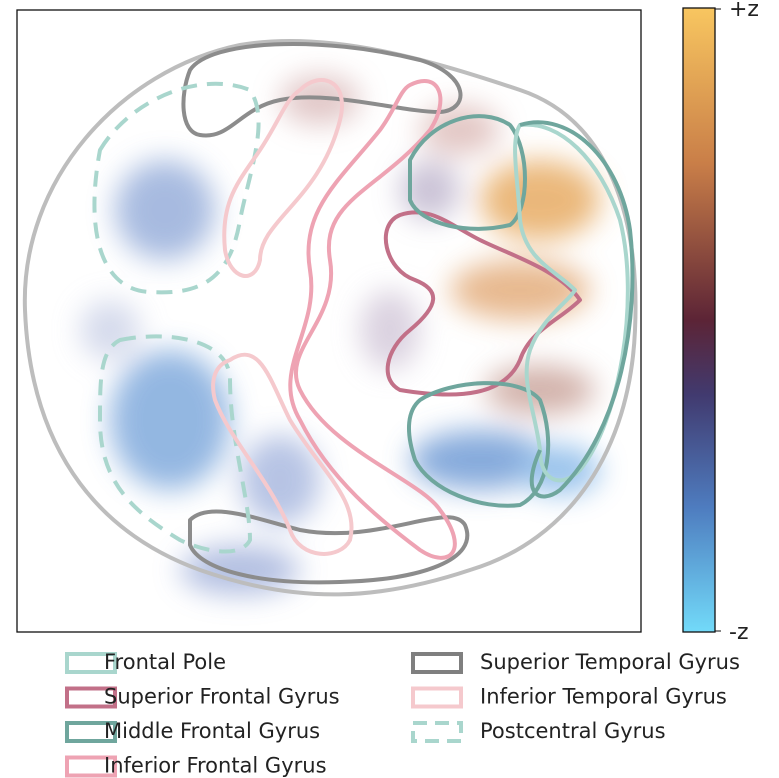 The image size is (779, 778). I want to click on legend-label: Inferior Temporal Gyrus, so click(603, 697).